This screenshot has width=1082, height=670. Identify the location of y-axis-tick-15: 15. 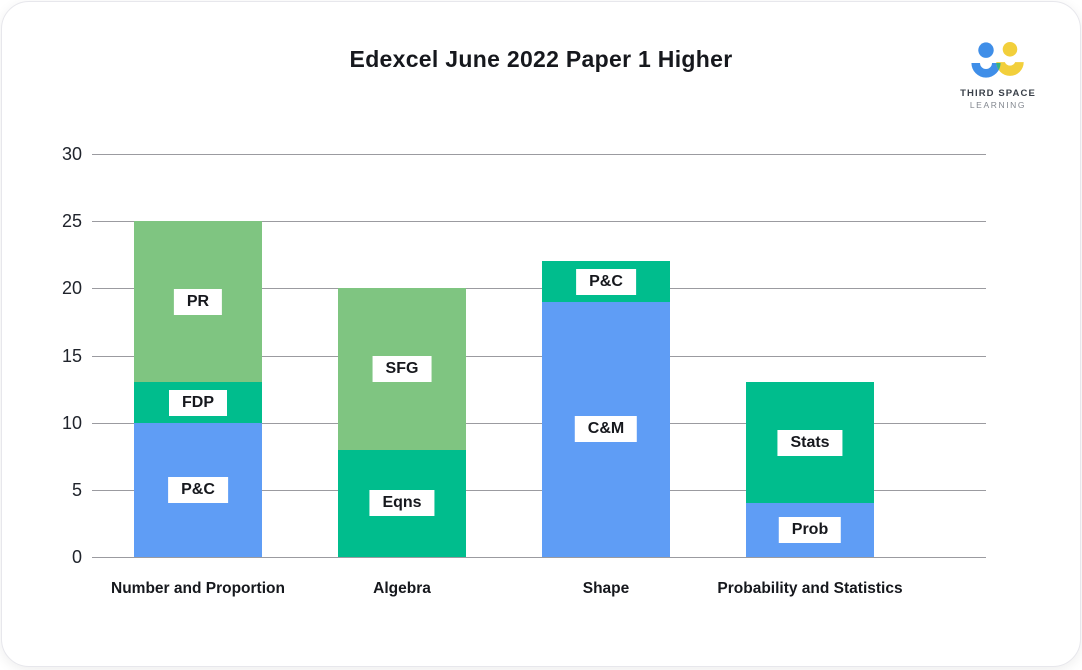
(71, 355).